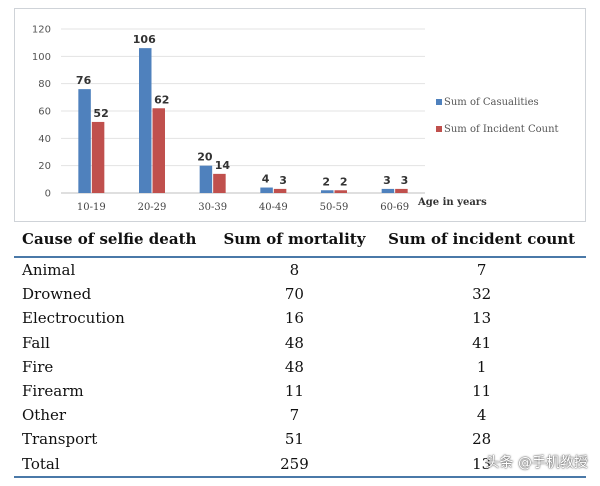 The width and height of the screenshot is (600, 486). What do you see at coordinates (36, 342) in the screenshot?
I see `cell-cause: Fall` at bounding box center [36, 342].